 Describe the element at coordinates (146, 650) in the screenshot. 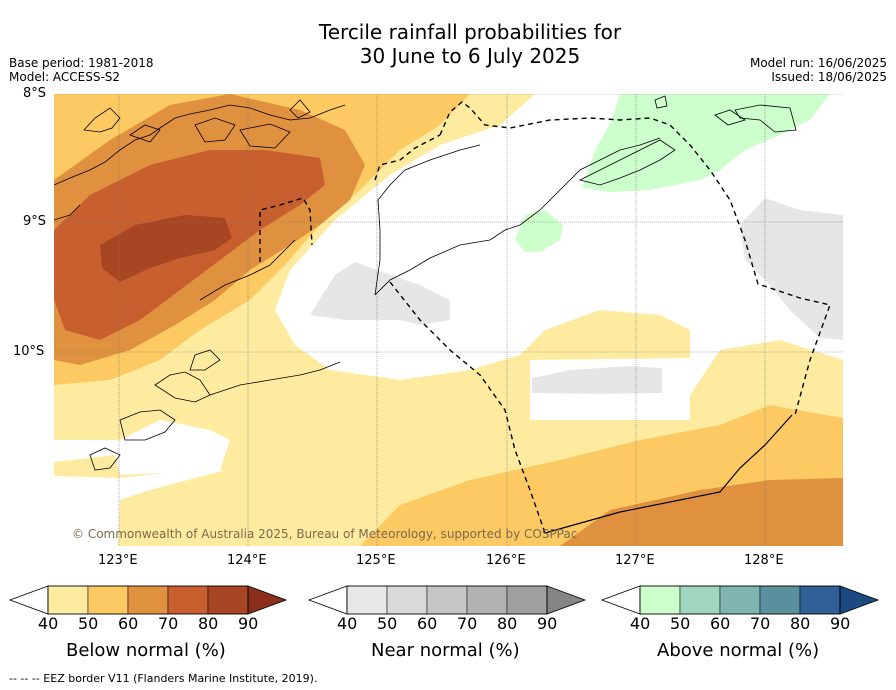

I see `colorbar-title-below: Below normal (%)` at that location.